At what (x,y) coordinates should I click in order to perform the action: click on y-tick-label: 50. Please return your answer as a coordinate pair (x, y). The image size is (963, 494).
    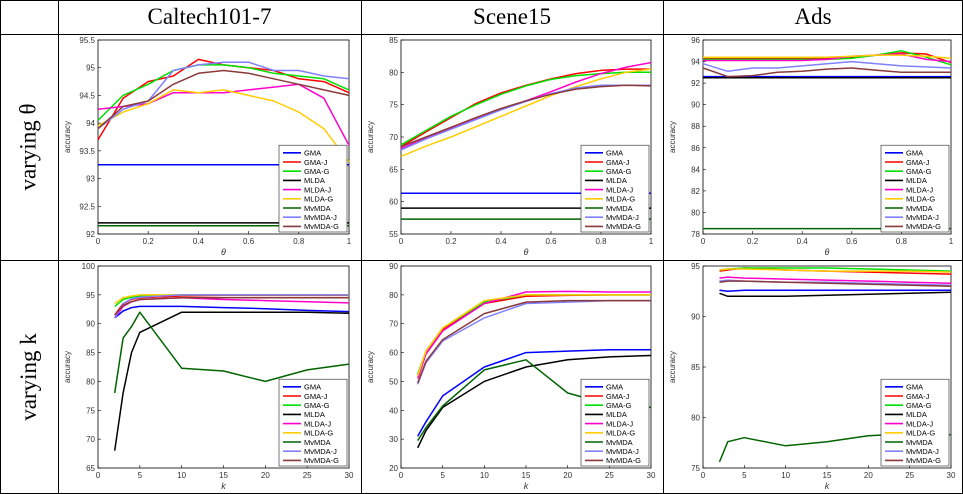
    Looking at the image, I should click on (393, 381).